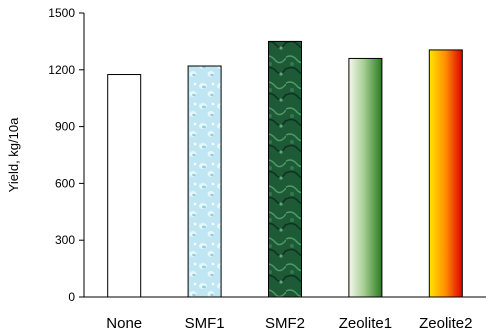  I want to click on bar-zeolite2, so click(445, 173).